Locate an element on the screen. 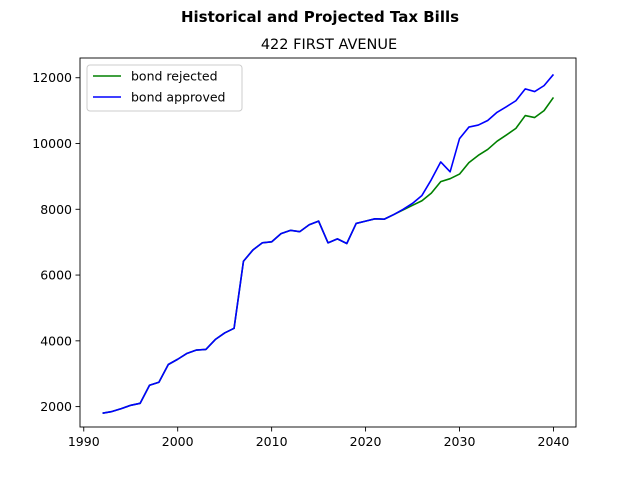  x-tick-label: 2030 is located at coordinates (460, 441).